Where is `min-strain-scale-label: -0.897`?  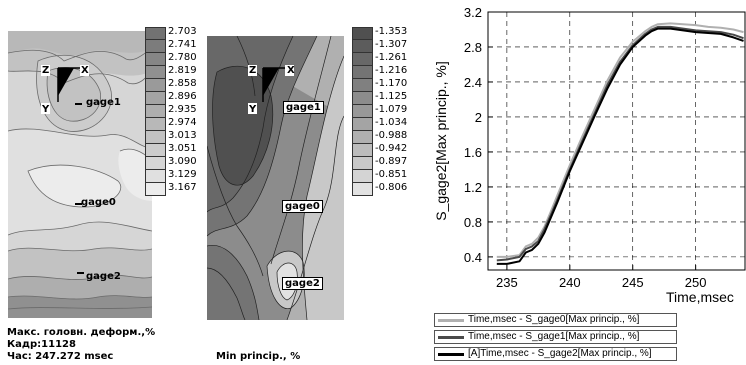 min-strain-scale-label: -0.897 is located at coordinates (391, 161).